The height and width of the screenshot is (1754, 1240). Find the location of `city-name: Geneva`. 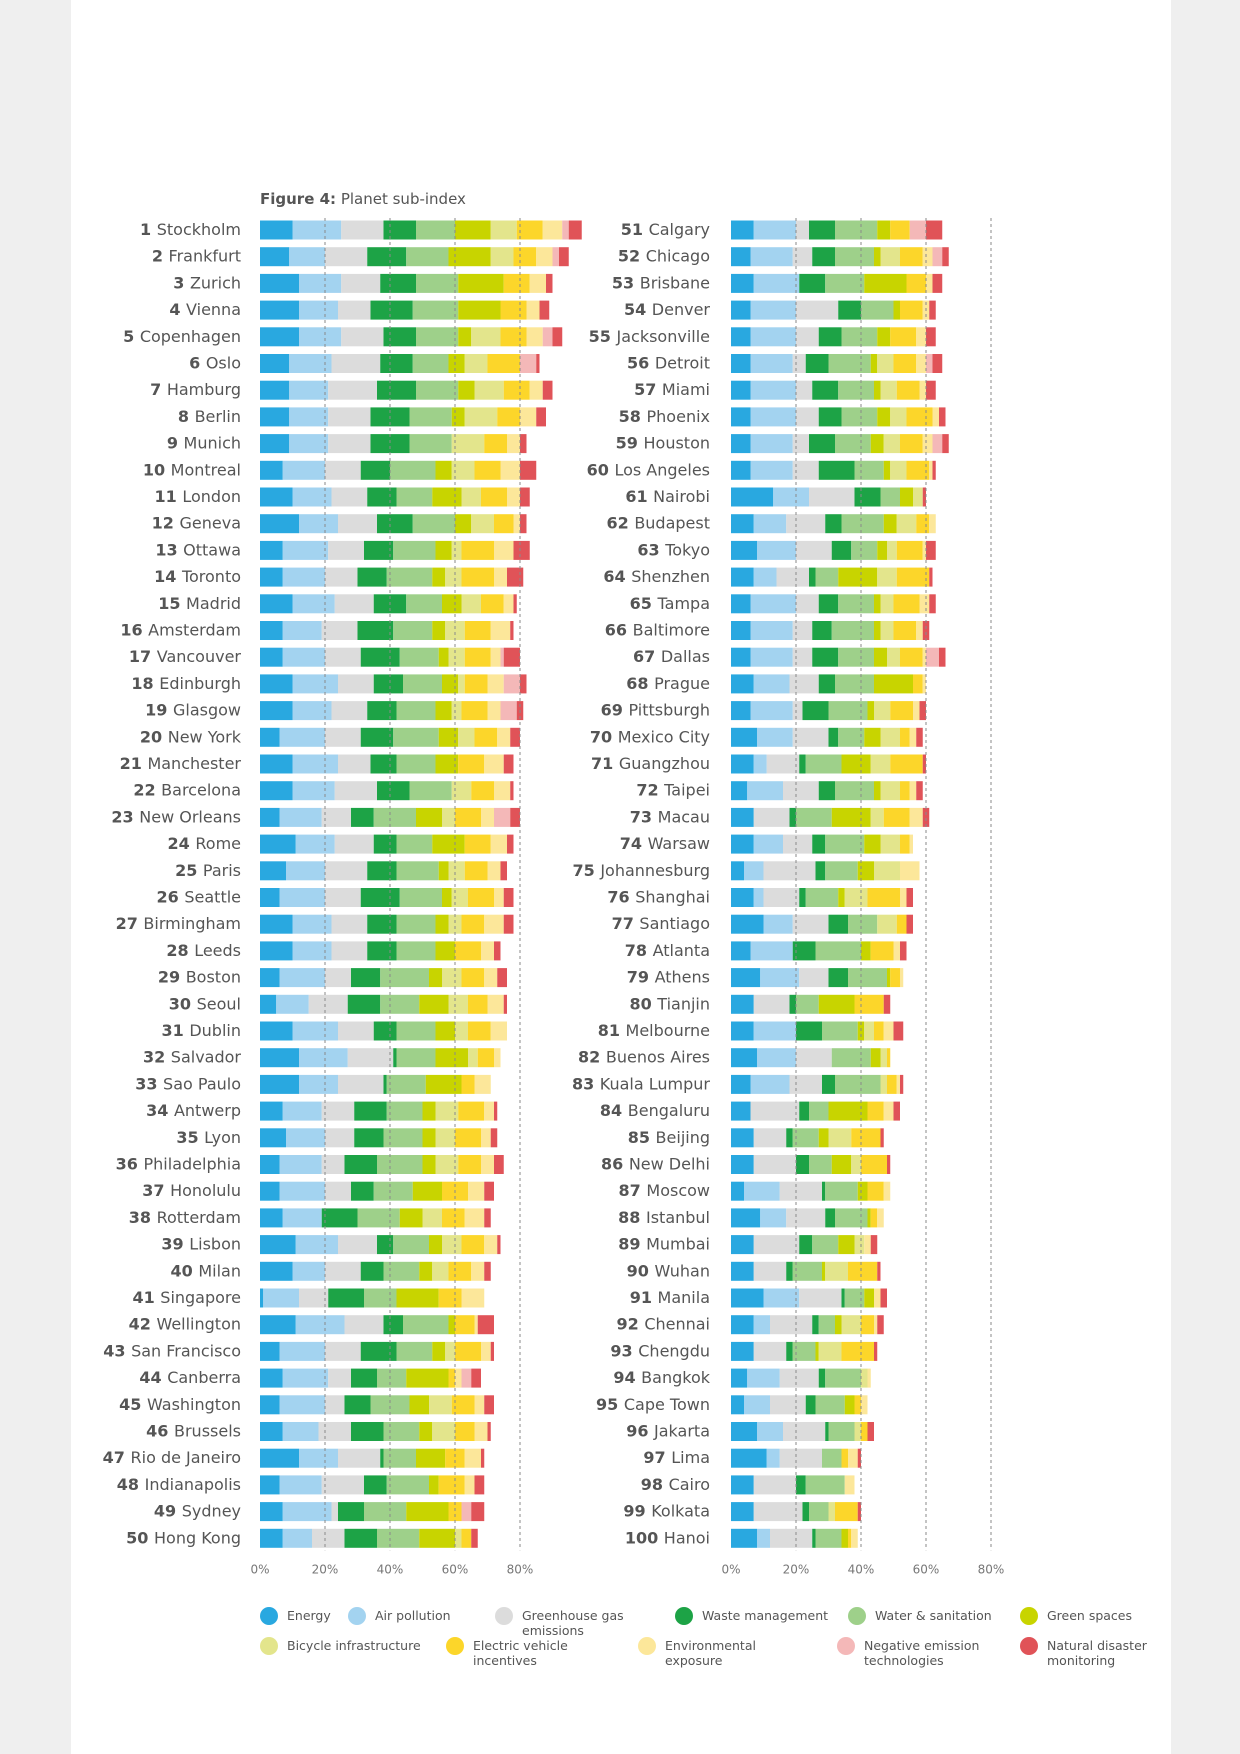

city-name: Geneva is located at coordinates (211, 523).